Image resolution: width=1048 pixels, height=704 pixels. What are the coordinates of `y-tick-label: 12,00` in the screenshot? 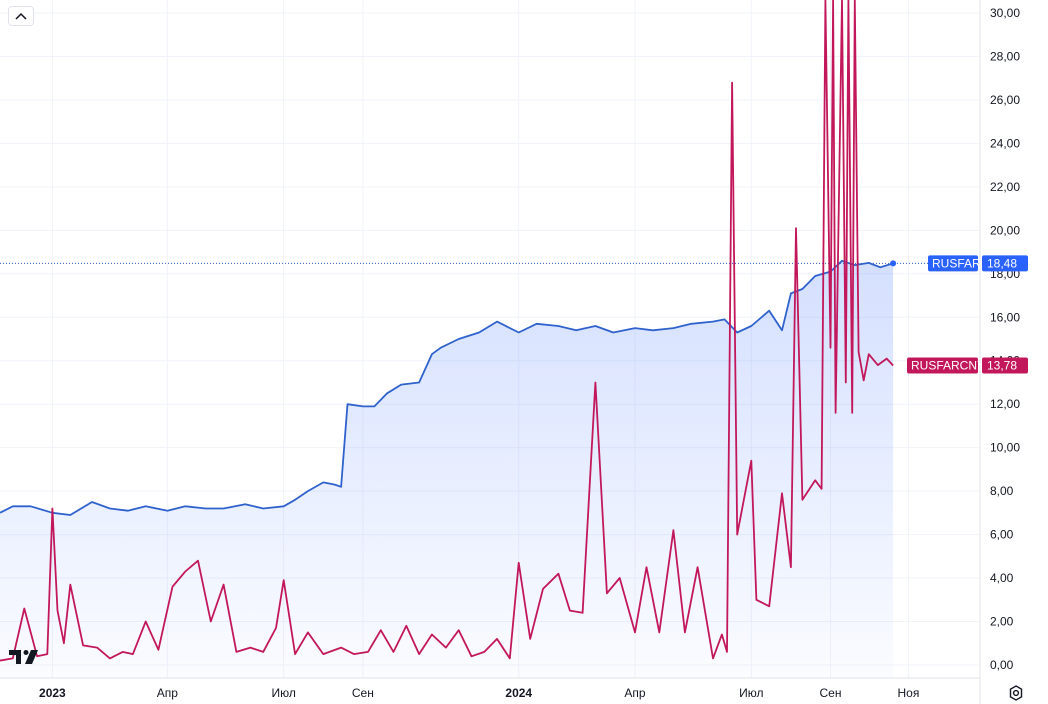 It's located at (1005, 404).